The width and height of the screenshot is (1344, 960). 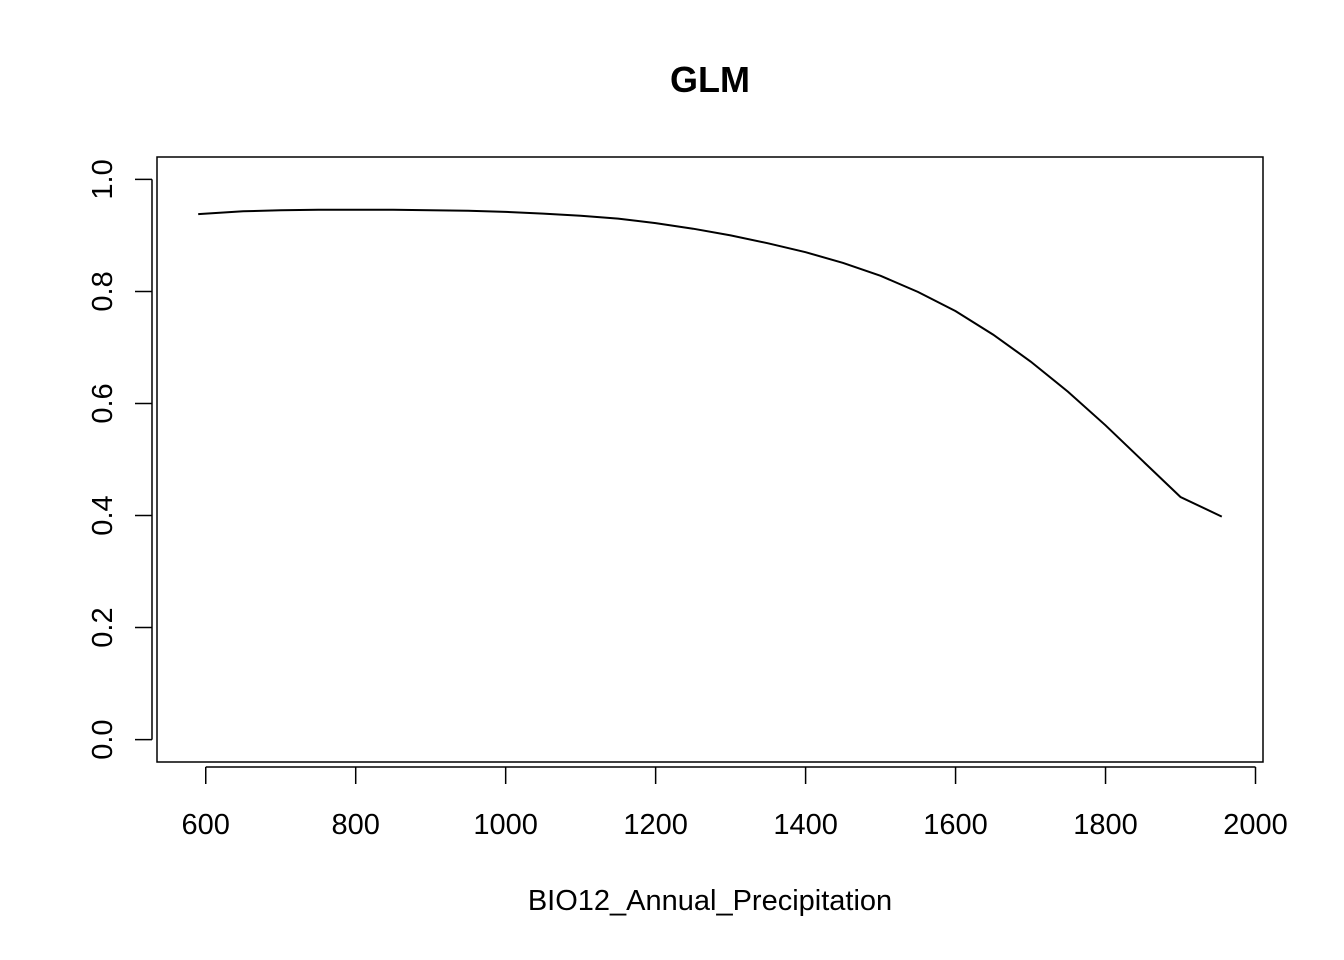 I want to click on x-tick-label: 1800, so click(x=1105, y=825).